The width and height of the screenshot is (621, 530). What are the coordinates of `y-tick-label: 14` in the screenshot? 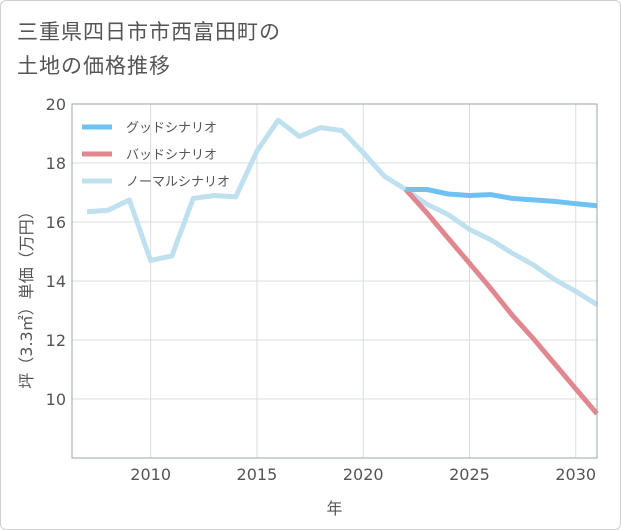 It's located at (56, 281).